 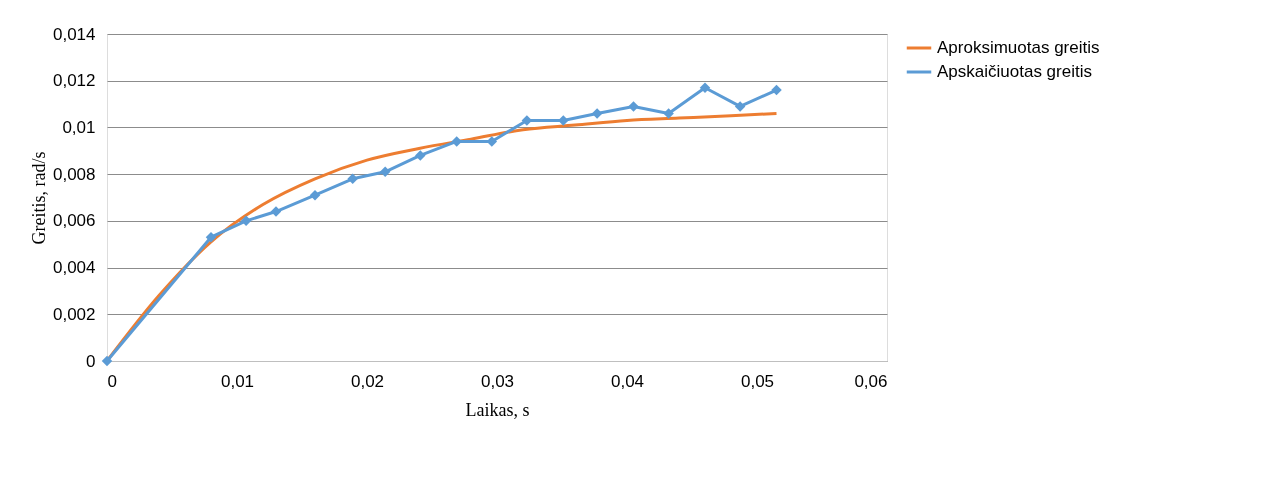 I want to click on y-tick-label: 0,01, so click(x=79, y=127).